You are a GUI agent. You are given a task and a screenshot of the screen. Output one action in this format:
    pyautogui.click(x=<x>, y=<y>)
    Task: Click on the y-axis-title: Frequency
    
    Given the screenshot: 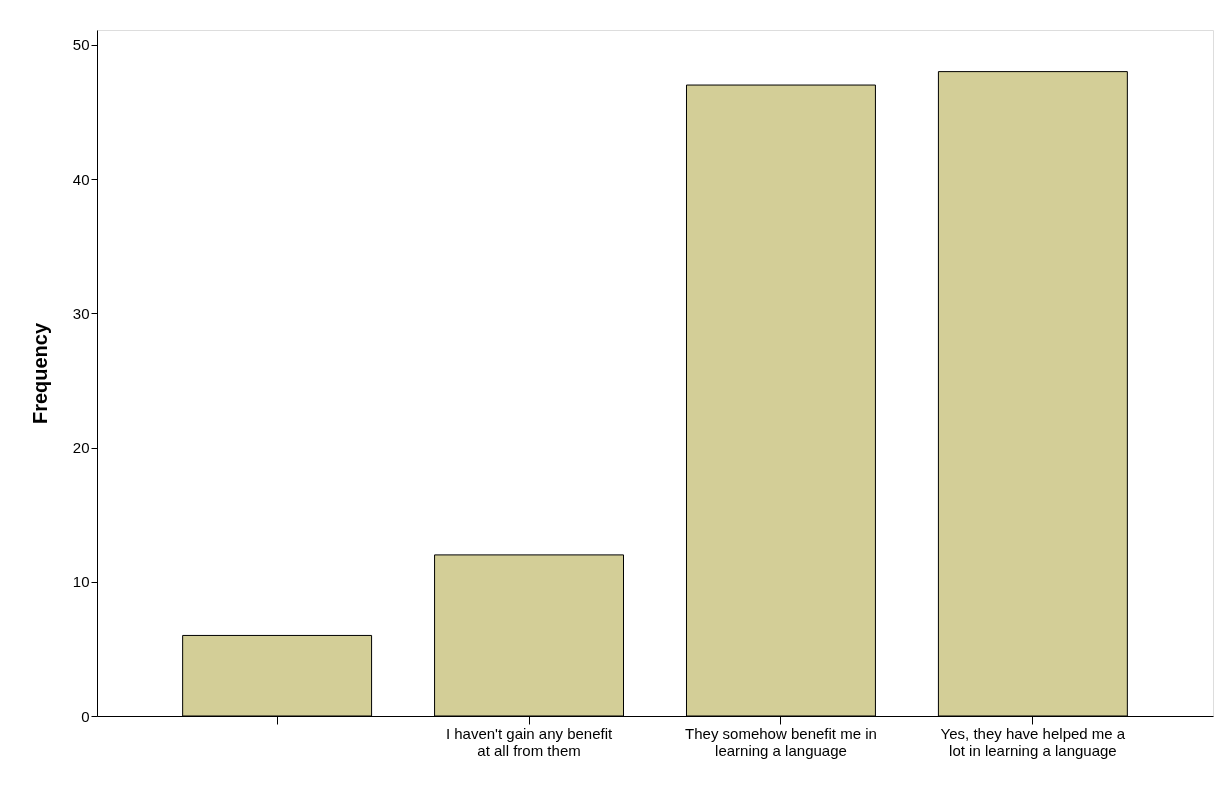 What is the action you would take?
    pyautogui.click(x=39, y=373)
    